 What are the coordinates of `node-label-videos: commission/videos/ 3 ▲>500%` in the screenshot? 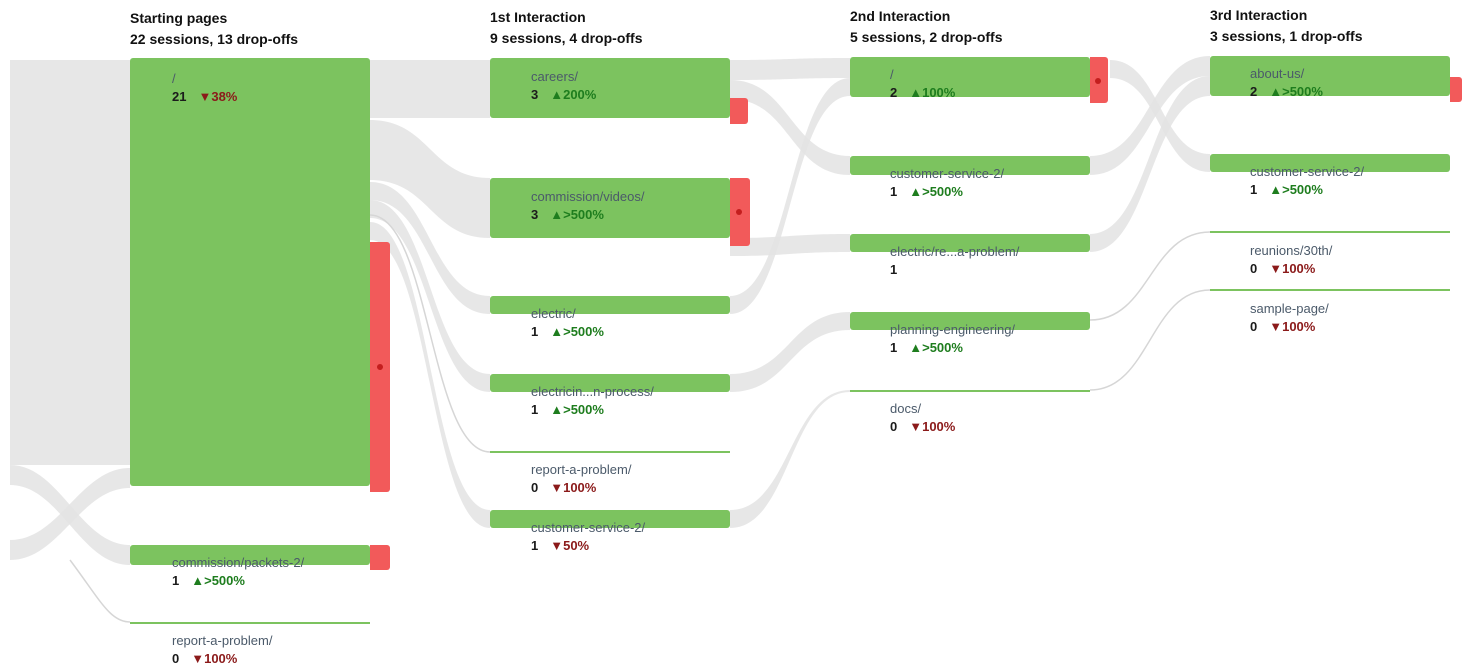 It's located at (587, 206).